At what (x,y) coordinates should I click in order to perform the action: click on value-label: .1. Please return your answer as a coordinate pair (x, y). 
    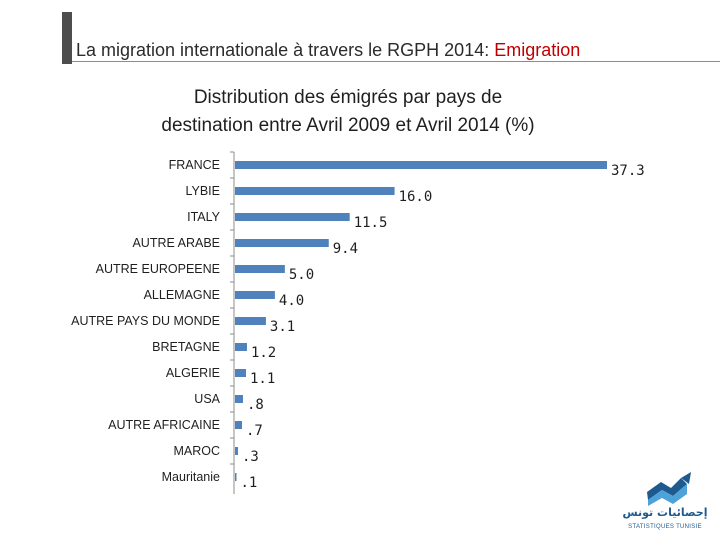
    Looking at the image, I should click on (249, 483).